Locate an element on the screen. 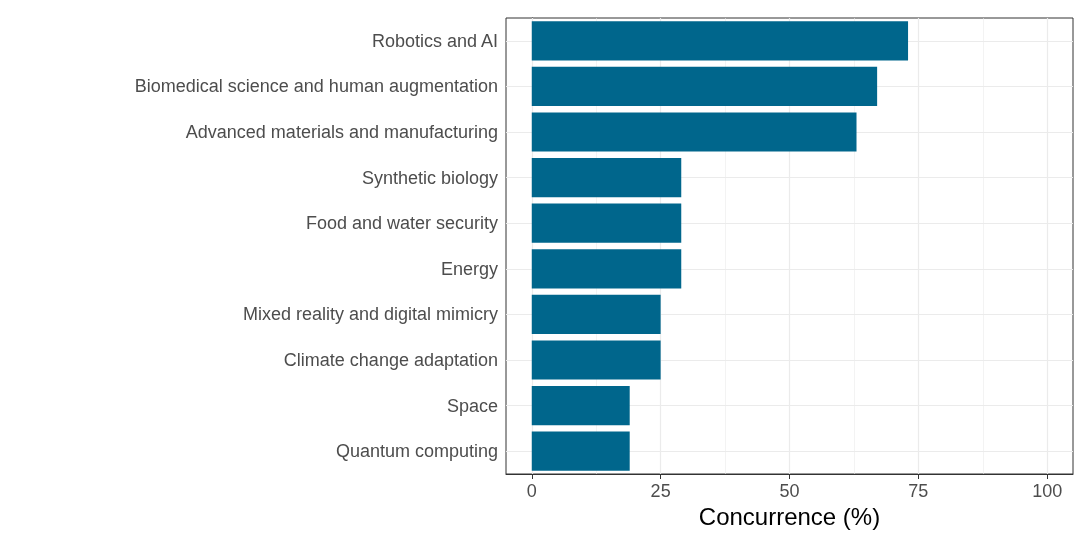  y-tick-label: Mixed reality and digital mimicry is located at coordinates (370, 314).